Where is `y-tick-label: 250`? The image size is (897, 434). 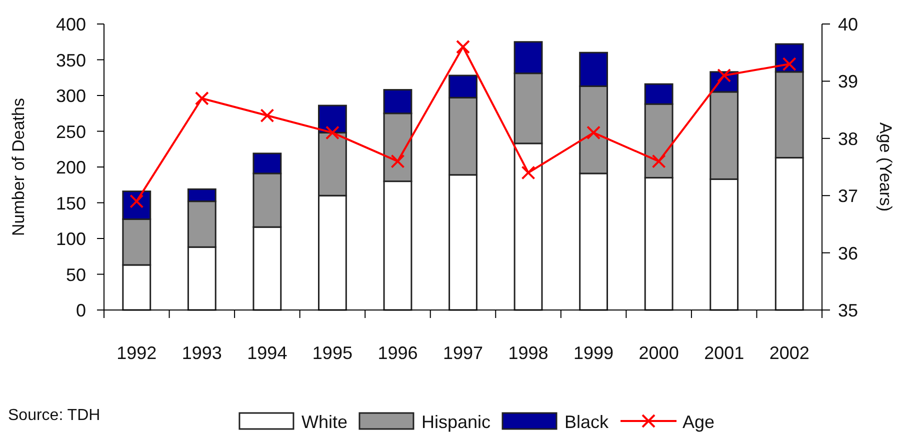 y-tick-label: 250 is located at coordinates (71, 132).